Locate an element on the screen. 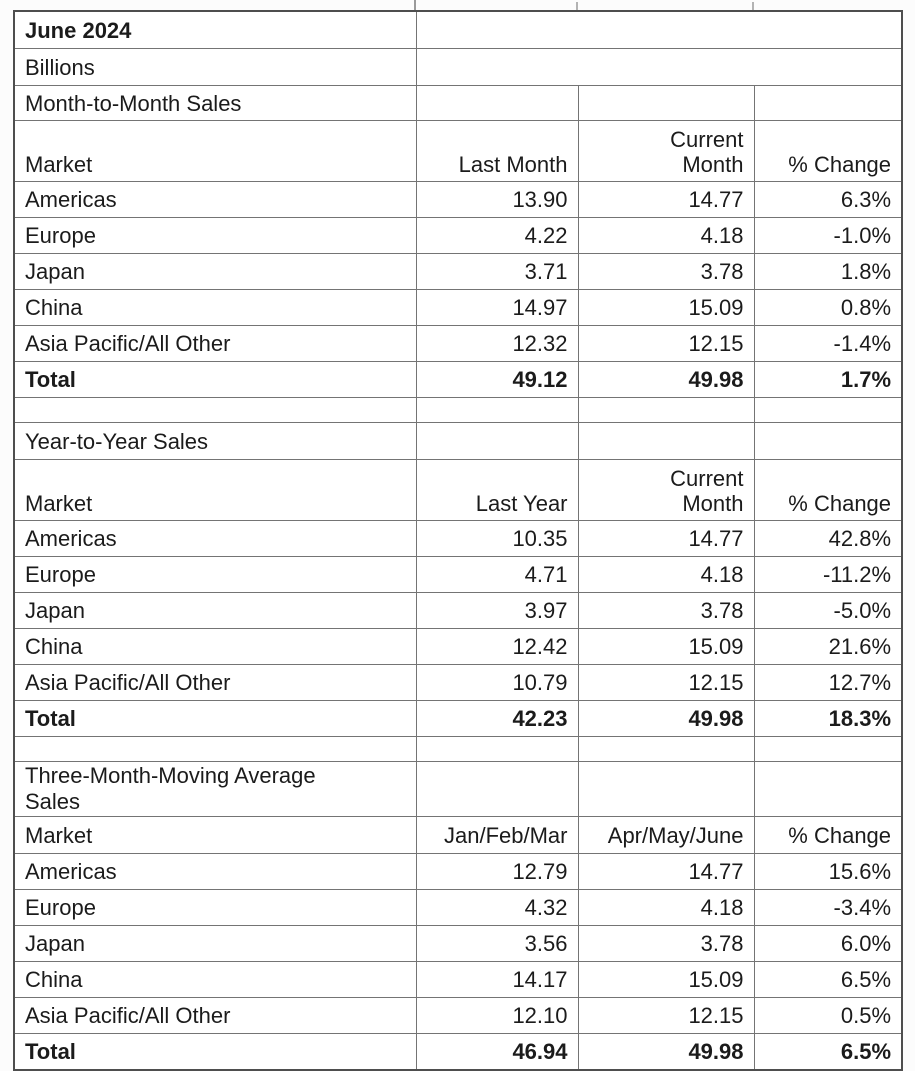 The height and width of the screenshot is (1071, 915). cell-pct-change: 6.3% is located at coordinates (828, 199).